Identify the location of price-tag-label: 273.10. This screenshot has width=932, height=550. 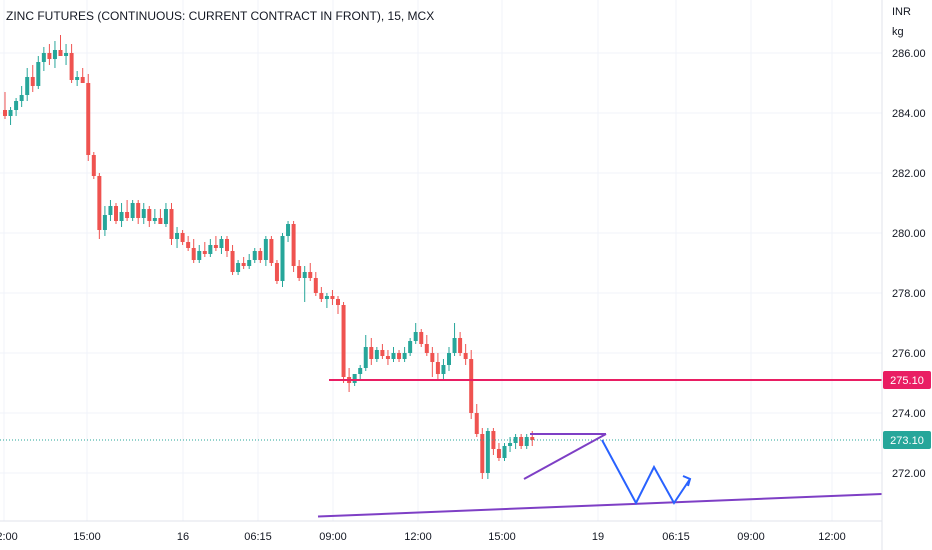
(907, 441).